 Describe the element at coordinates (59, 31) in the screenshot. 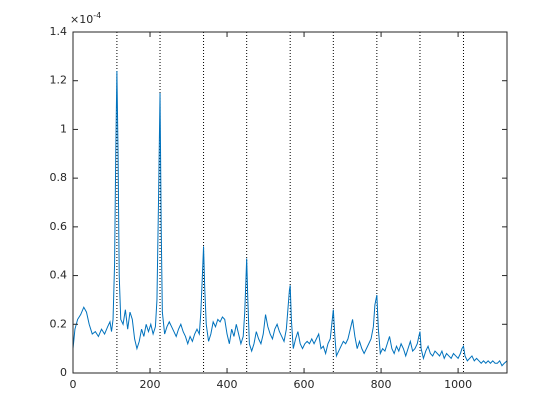

I see `y-tick-label: 1.4` at that location.